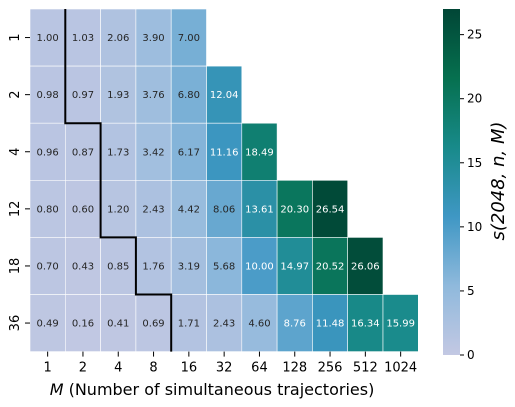  I want to click on cell-value-label: 2.43, so click(153, 209).